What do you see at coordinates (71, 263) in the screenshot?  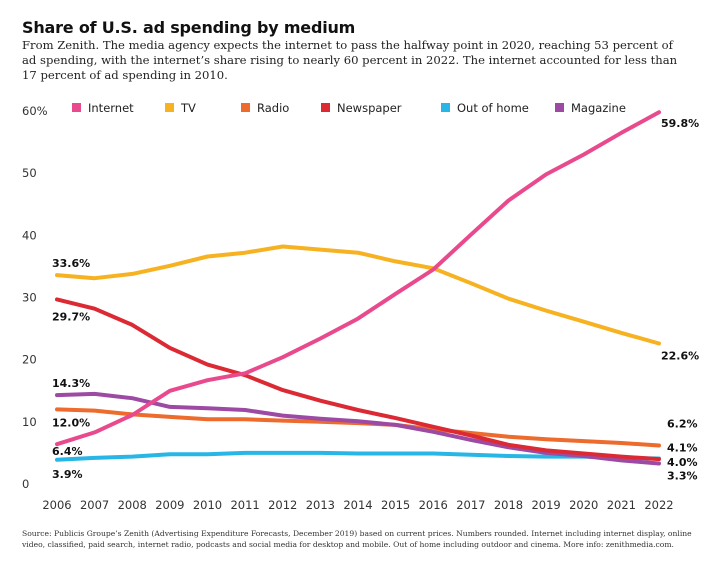 I see `data-label: 33.6%` at bounding box center [71, 263].